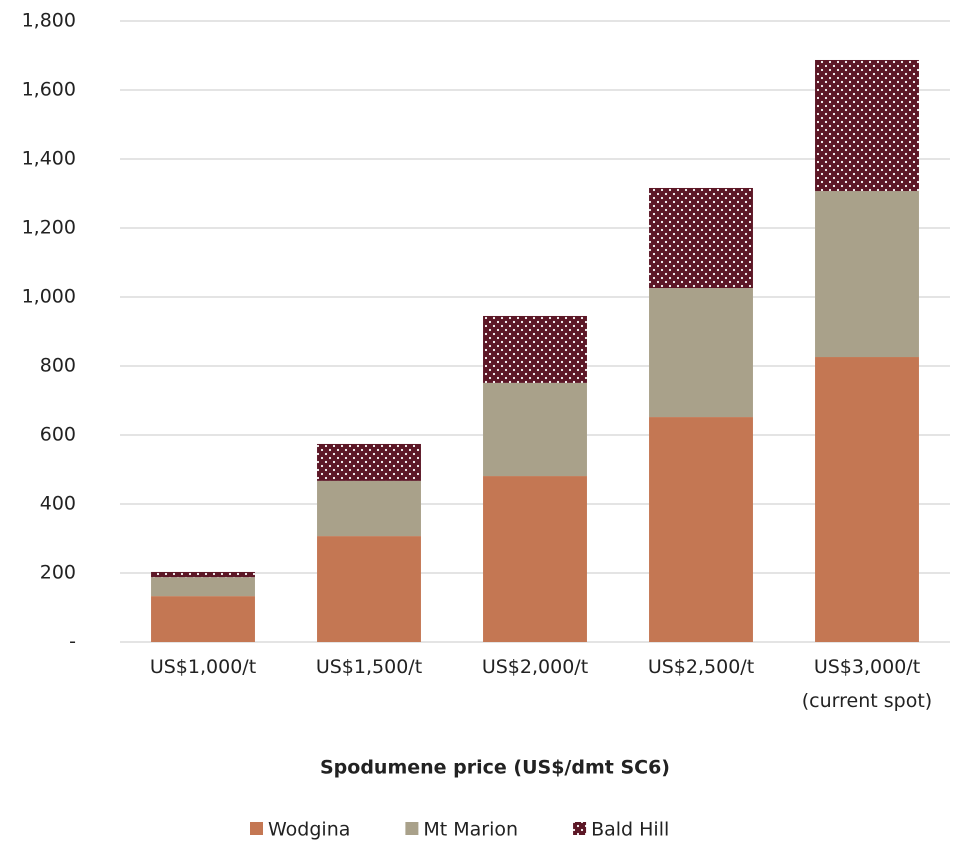  What do you see at coordinates (470, 830) in the screenshot?
I see `legend-label: Mt Marion` at bounding box center [470, 830].